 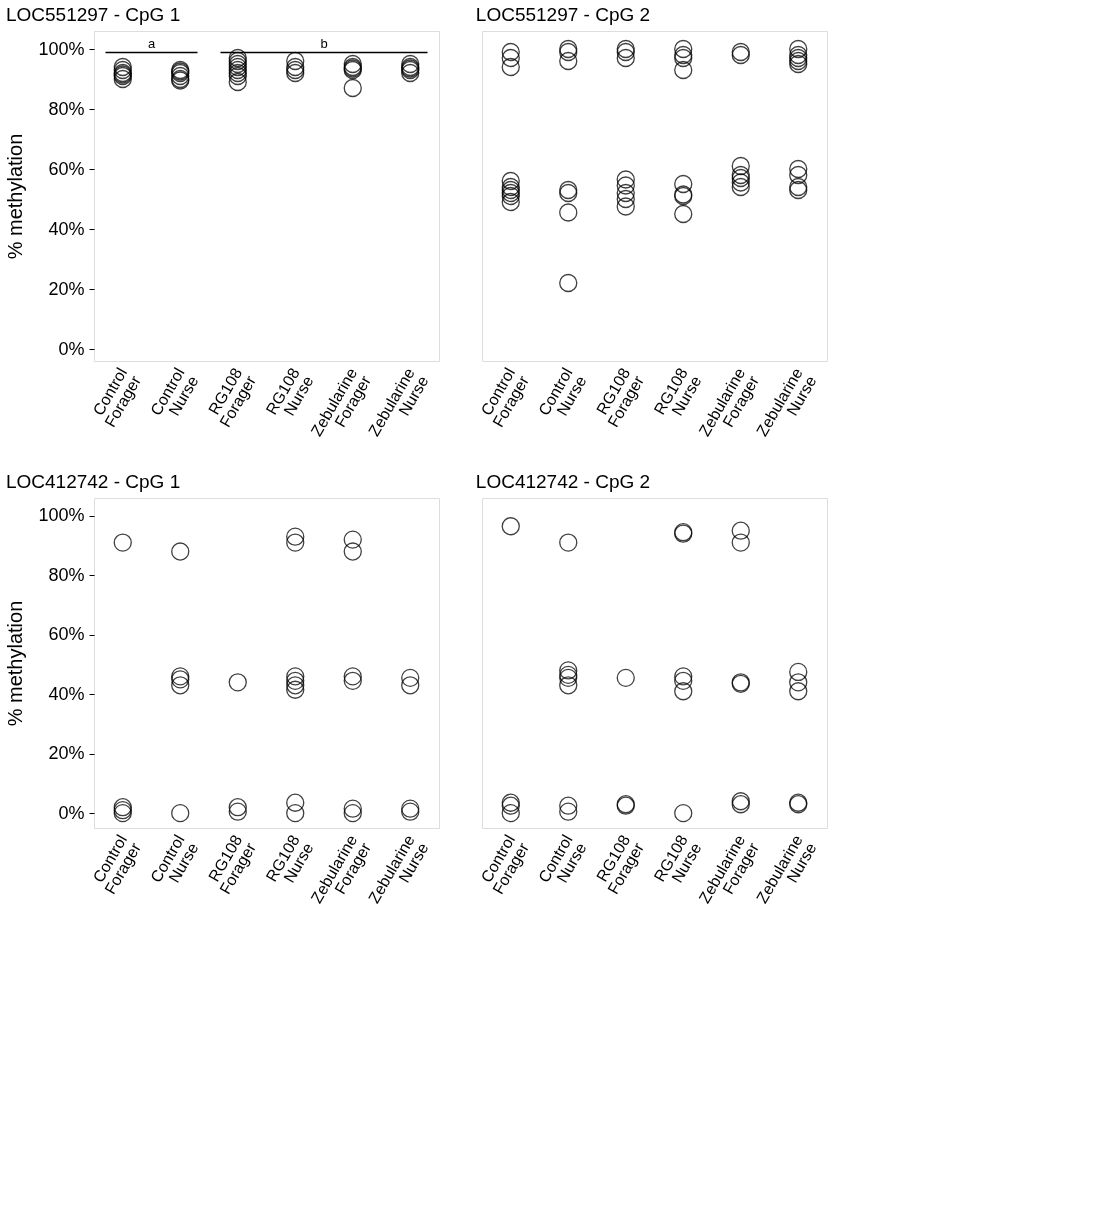 What do you see at coordinates (93, 14) in the screenshot?
I see `chart-title: LOC551297 - CpG 1` at bounding box center [93, 14].